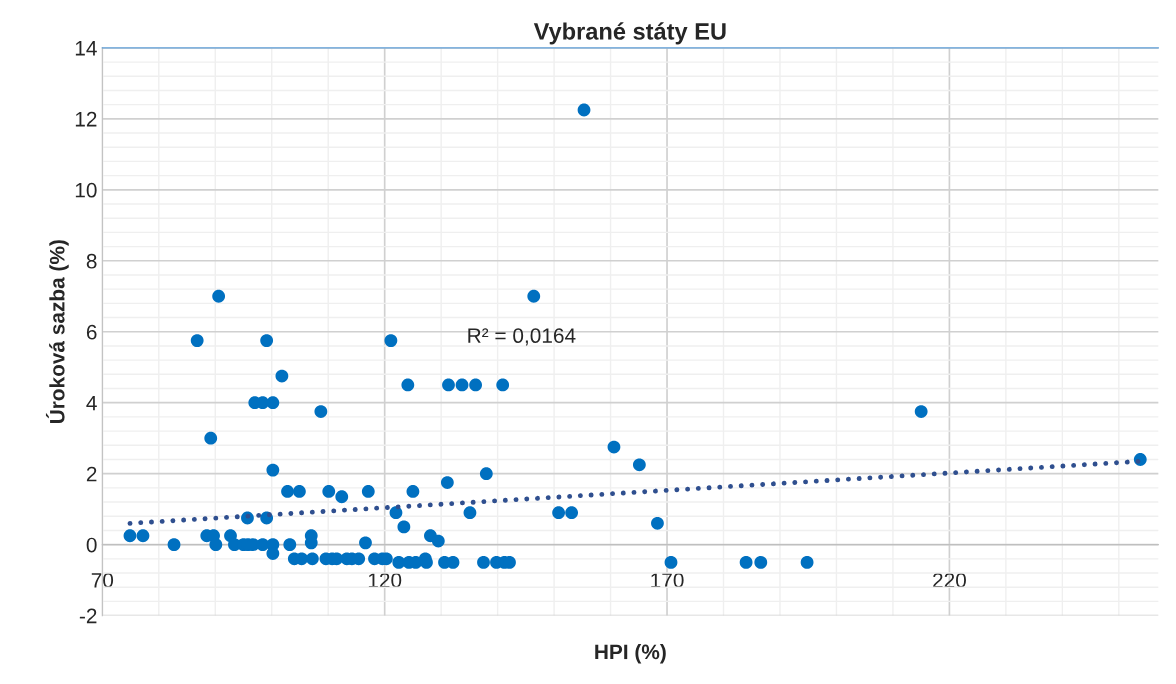  What do you see at coordinates (91, 332) in the screenshot?
I see `y-tick-label: 6` at bounding box center [91, 332].